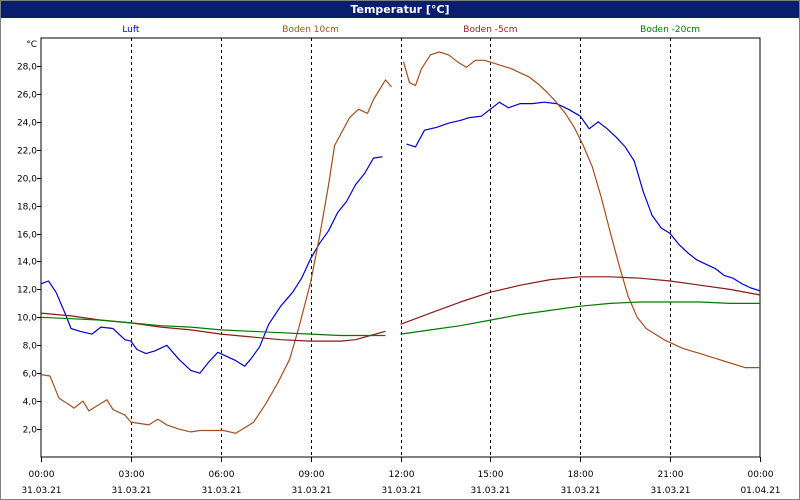  What do you see at coordinates (491, 475) in the screenshot?
I see `x-tick-time: 15:00` at bounding box center [491, 475].